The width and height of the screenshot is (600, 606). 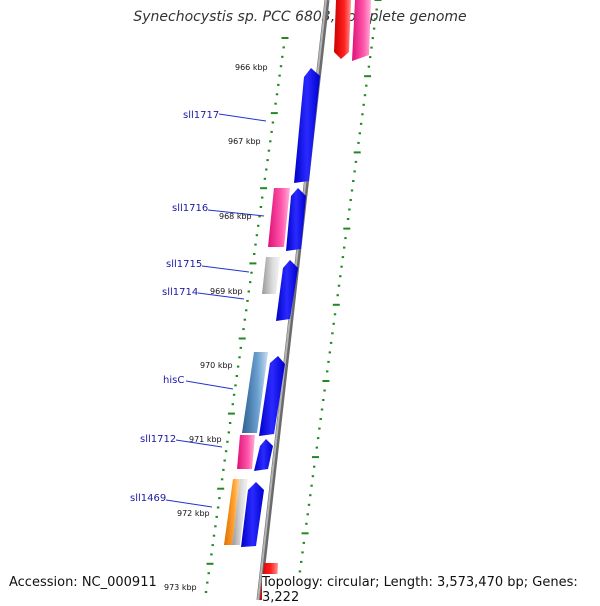 I want to click on gene-label-sll1469: sll1469, so click(x=148, y=498).